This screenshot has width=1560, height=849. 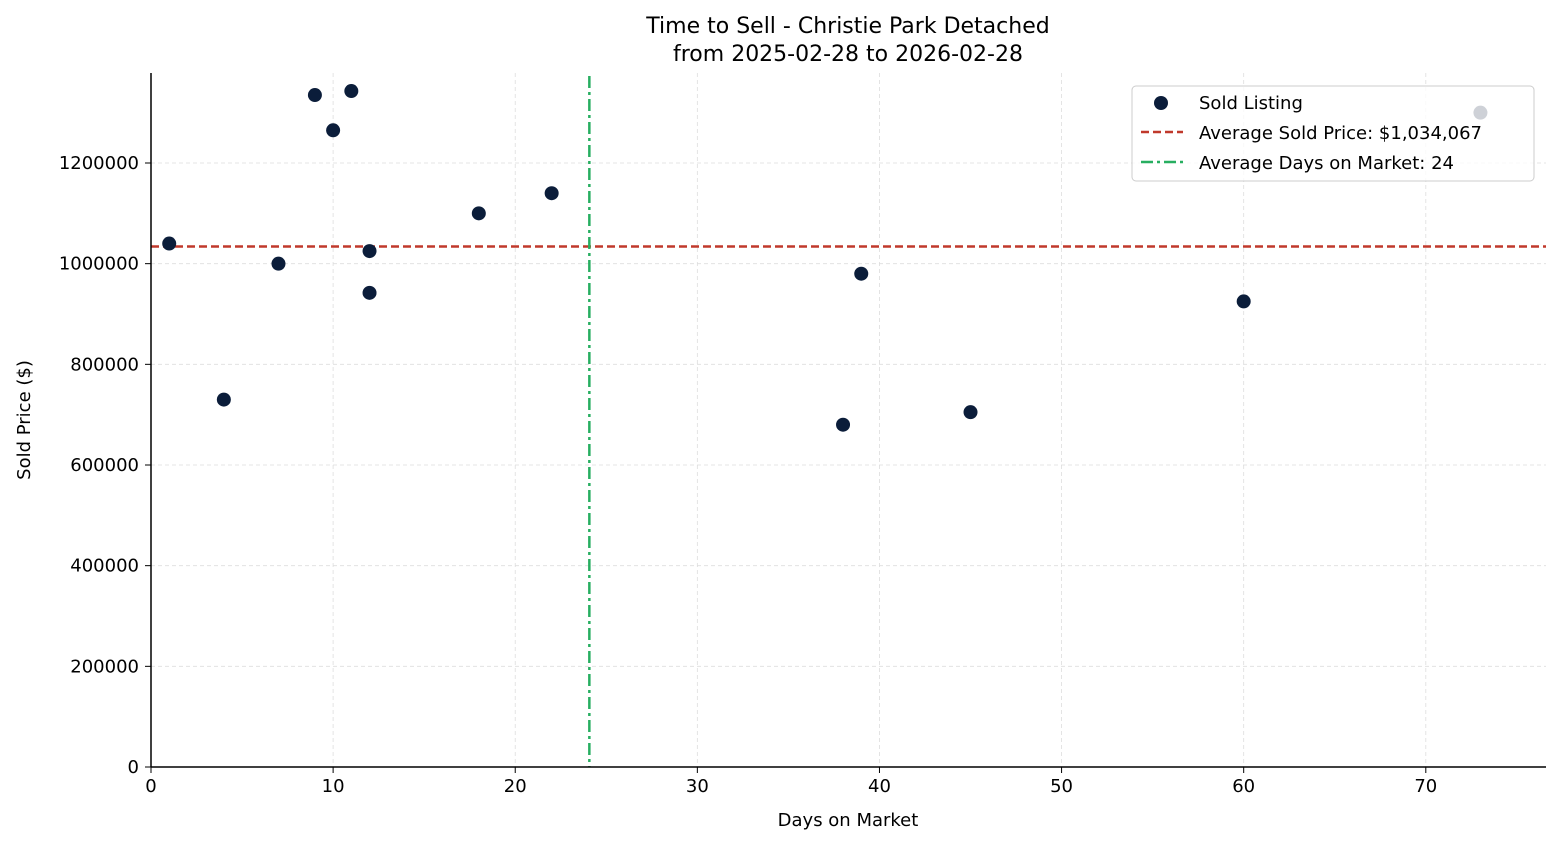 I want to click on x-tick-label: 0, so click(x=150, y=786).